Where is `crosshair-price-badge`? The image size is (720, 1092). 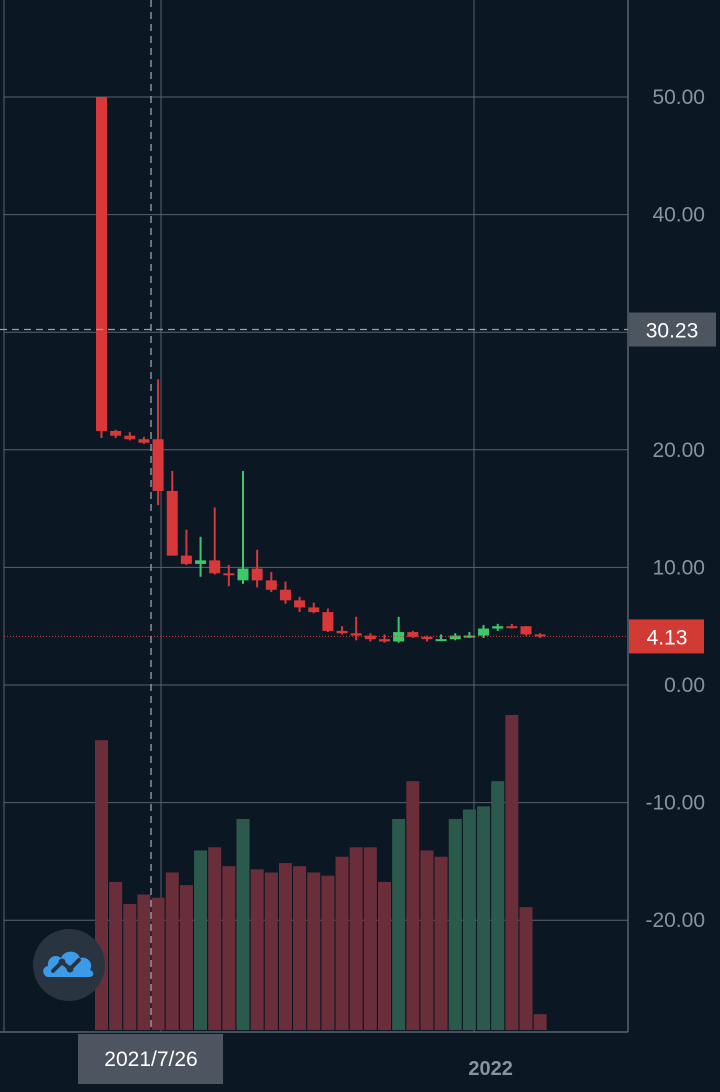
crosshair-price-badge is located at coordinates (672, 329).